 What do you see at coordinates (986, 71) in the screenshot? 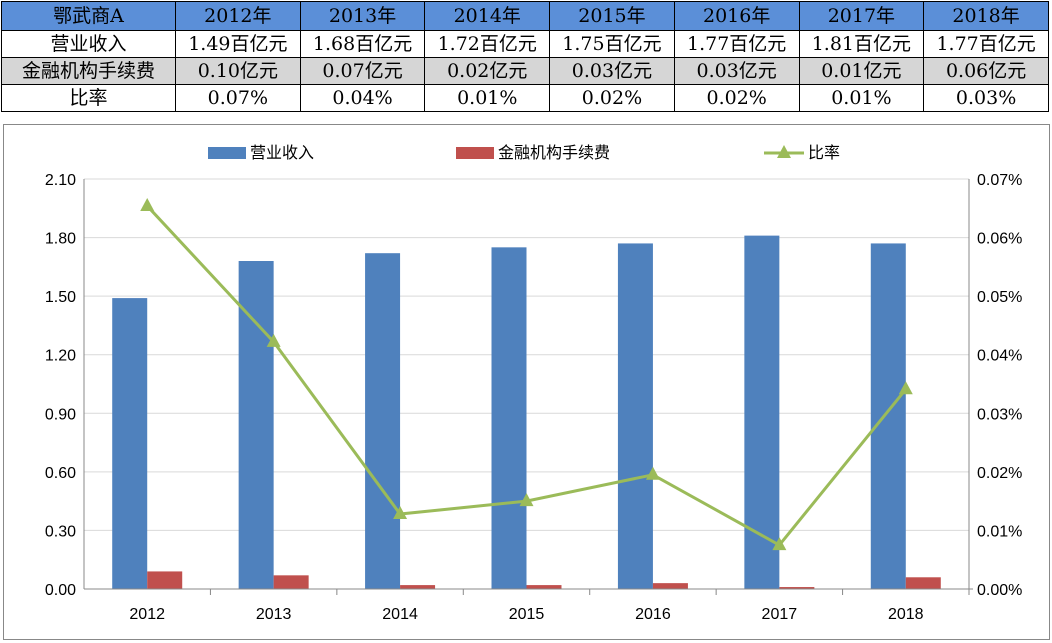
I see `table-cell: 0.06亿元` at bounding box center [986, 71].